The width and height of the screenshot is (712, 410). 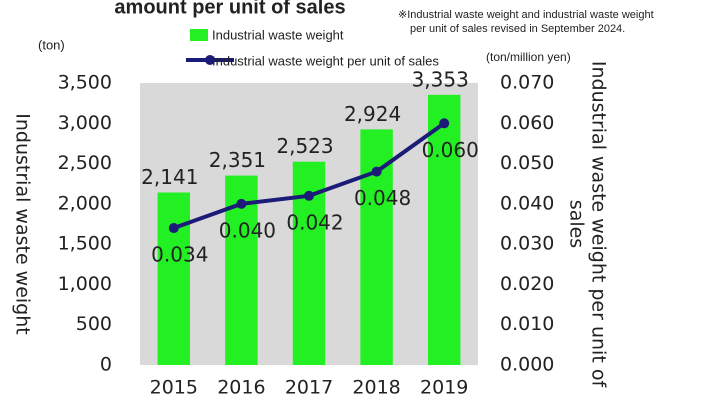 What do you see at coordinates (376, 388) in the screenshot?
I see `x-tick-label: 2018` at bounding box center [376, 388].